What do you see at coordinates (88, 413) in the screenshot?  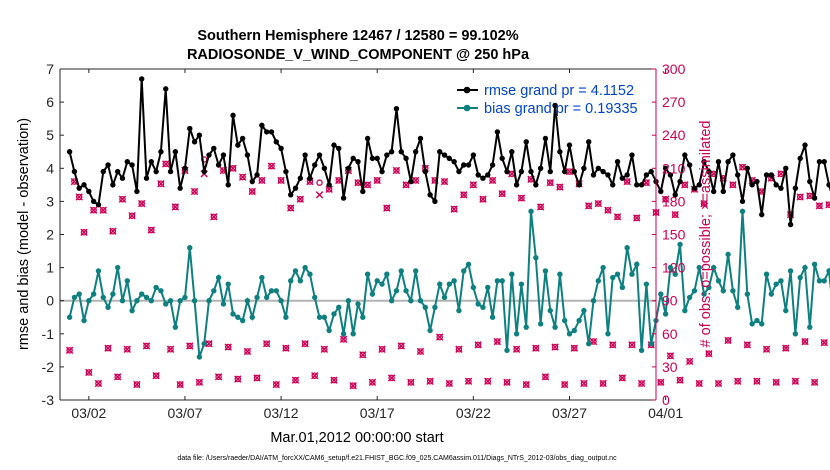 I see `x-tick-label: 03/02` at bounding box center [88, 413].